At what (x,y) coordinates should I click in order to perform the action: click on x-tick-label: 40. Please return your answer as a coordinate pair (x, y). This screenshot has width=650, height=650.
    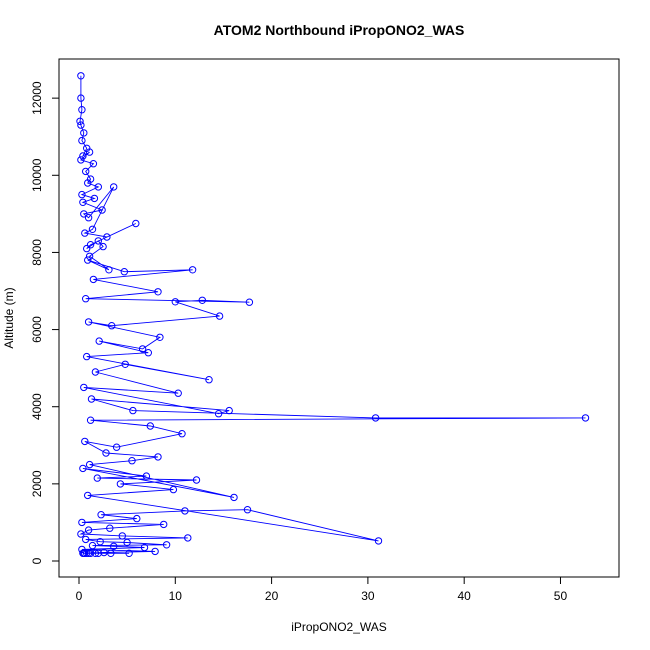
    Looking at the image, I should click on (465, 596).